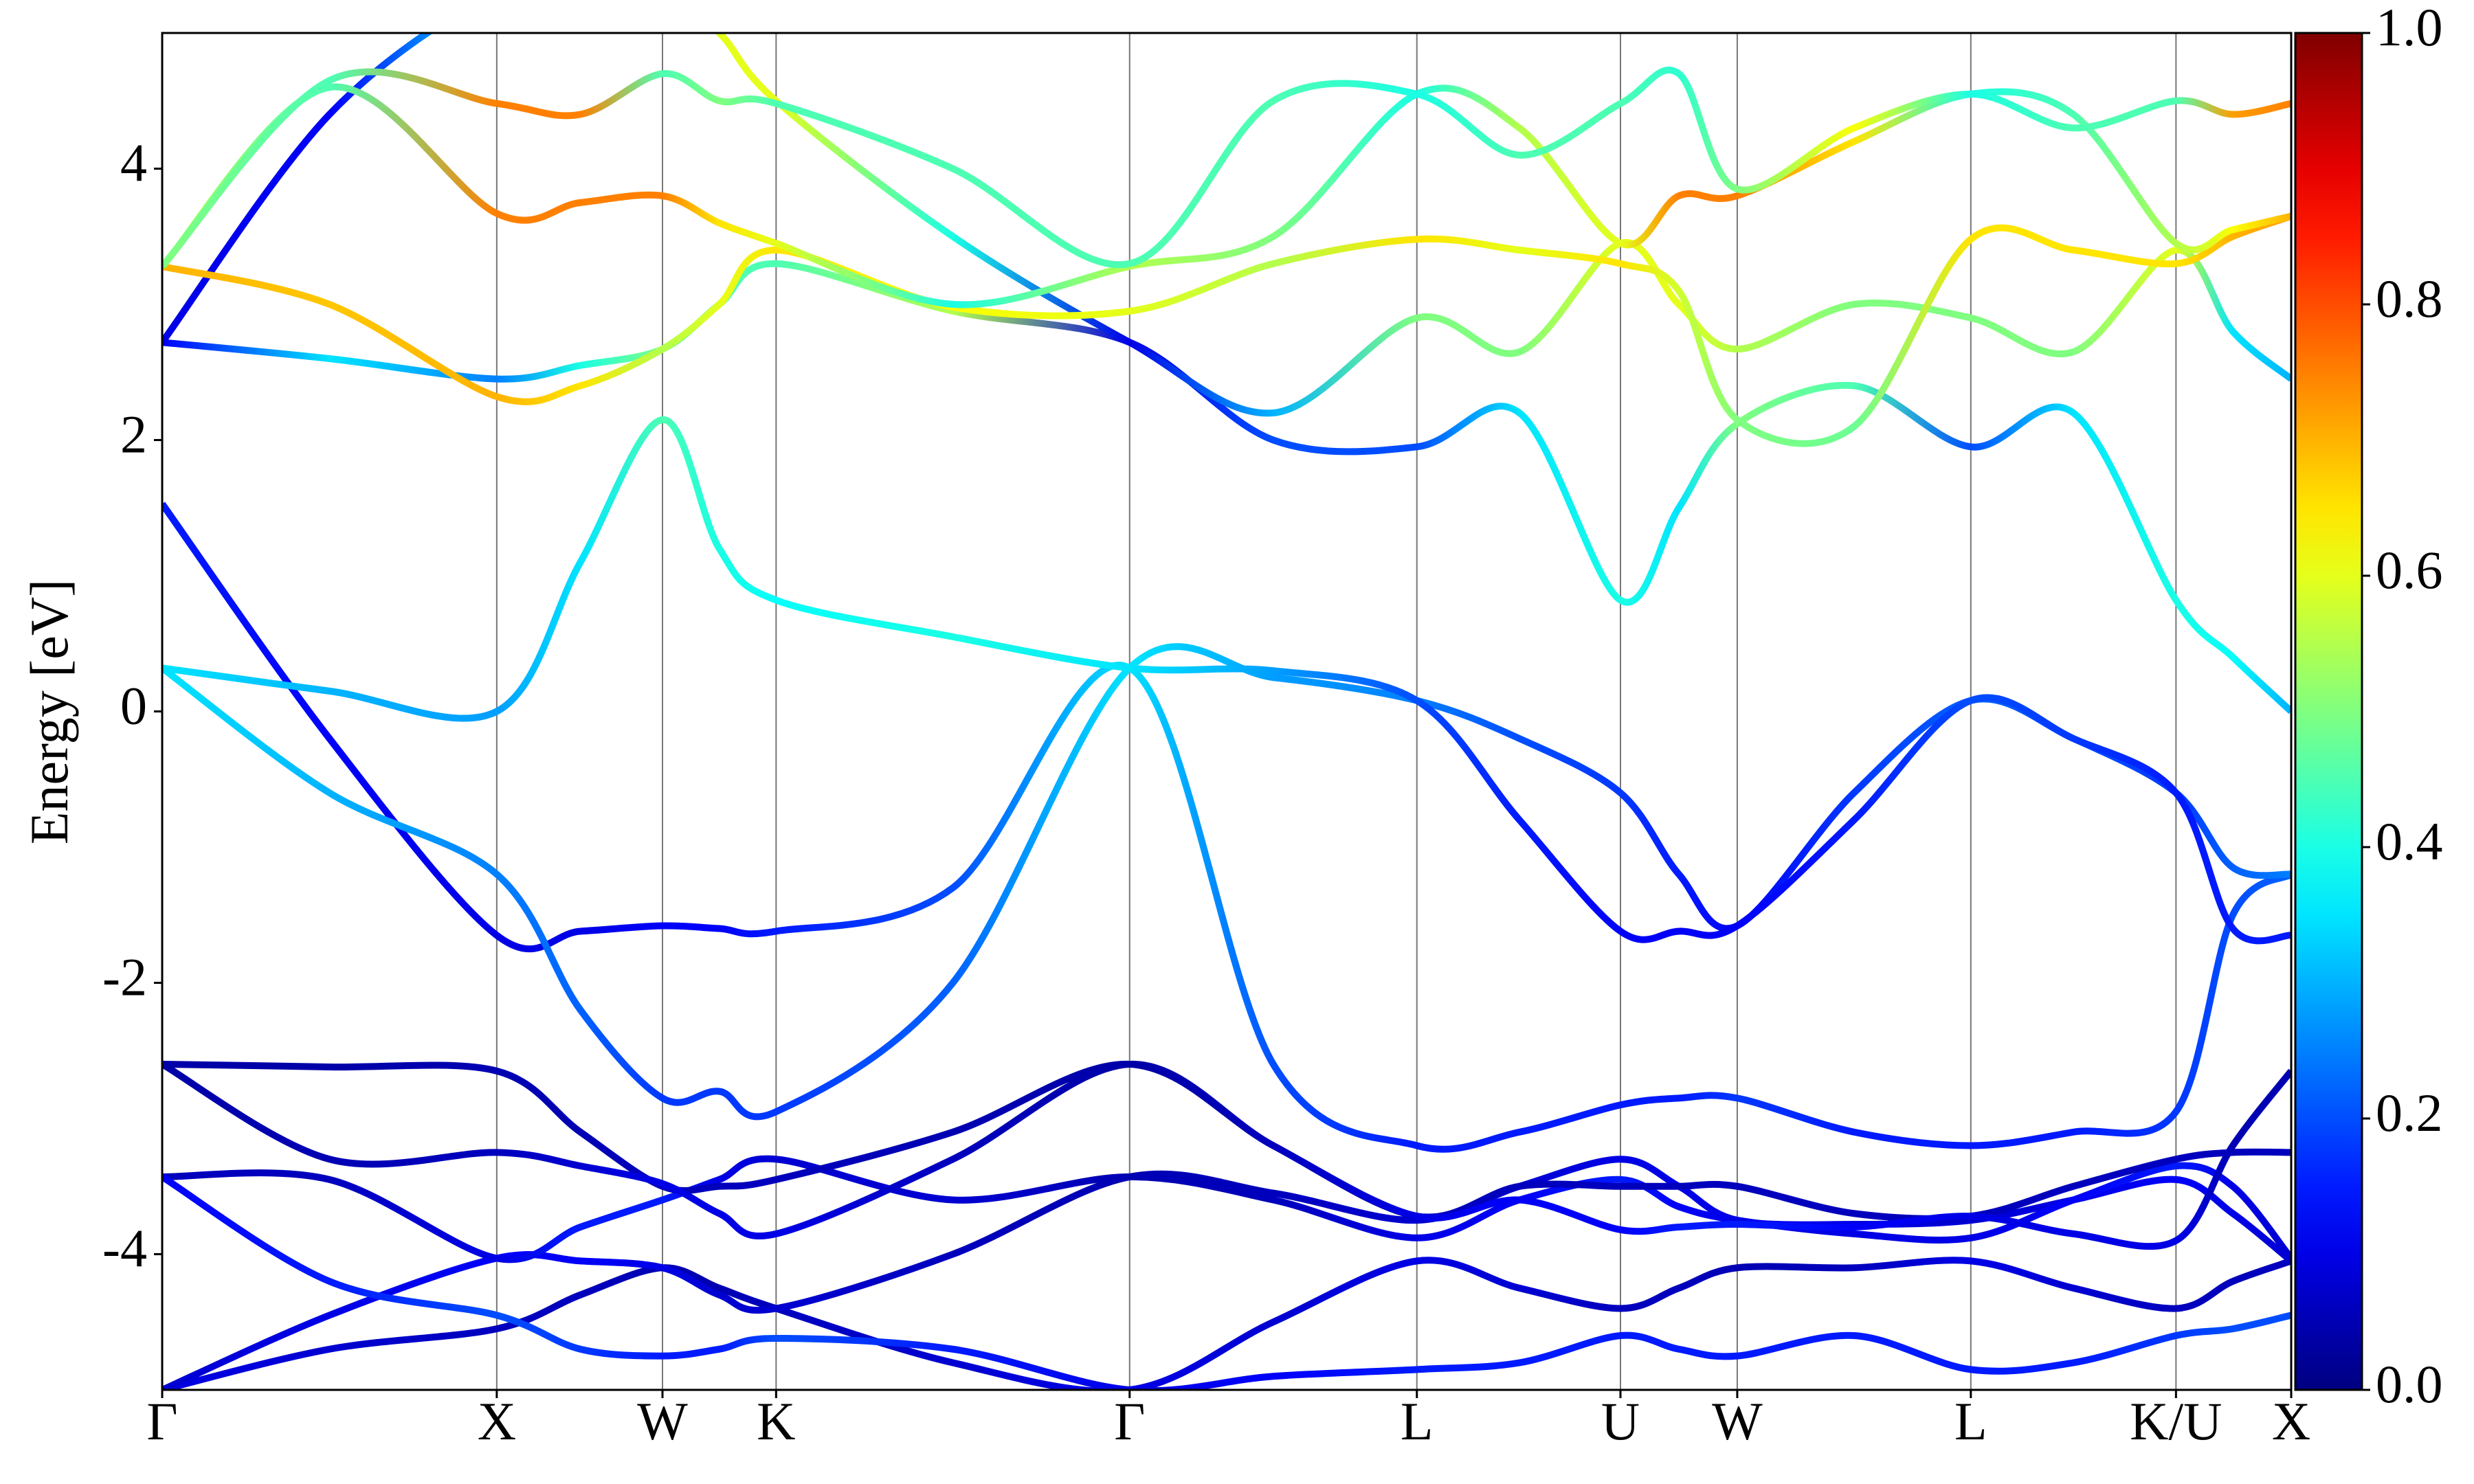  What do you see at coordinates (49, 711) in the screenshot?
I see `y-axis-label: Energy [eV]` at bounding box center [49, 711].